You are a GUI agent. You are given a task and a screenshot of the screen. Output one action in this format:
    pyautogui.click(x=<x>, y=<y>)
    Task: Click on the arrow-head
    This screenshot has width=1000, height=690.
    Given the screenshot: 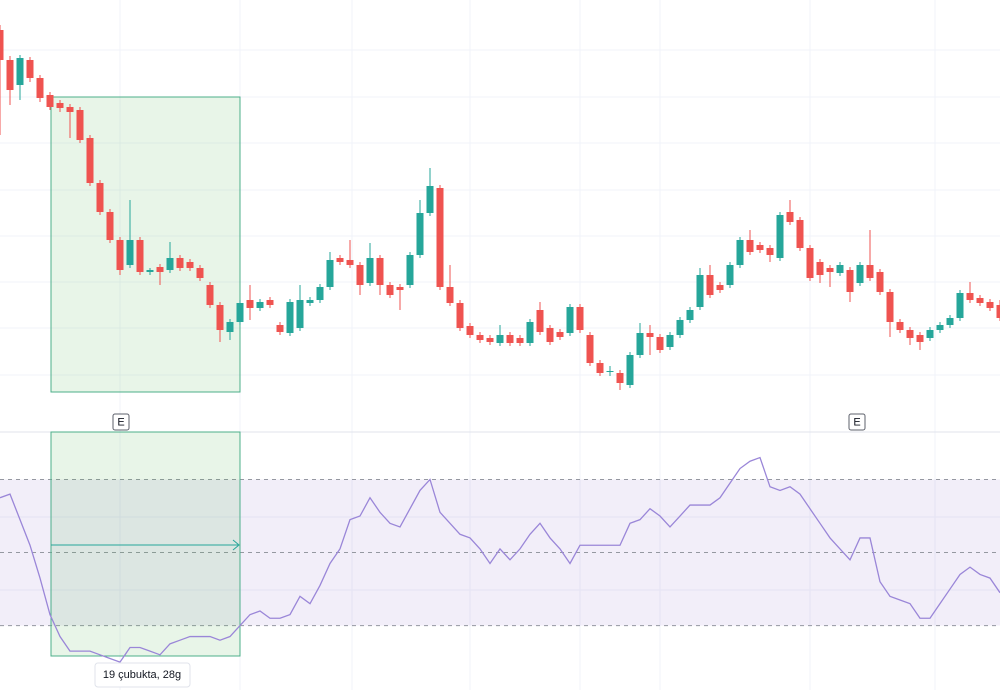 What is the action you would take?
    pyautogui.click(x=236, y=545)
    